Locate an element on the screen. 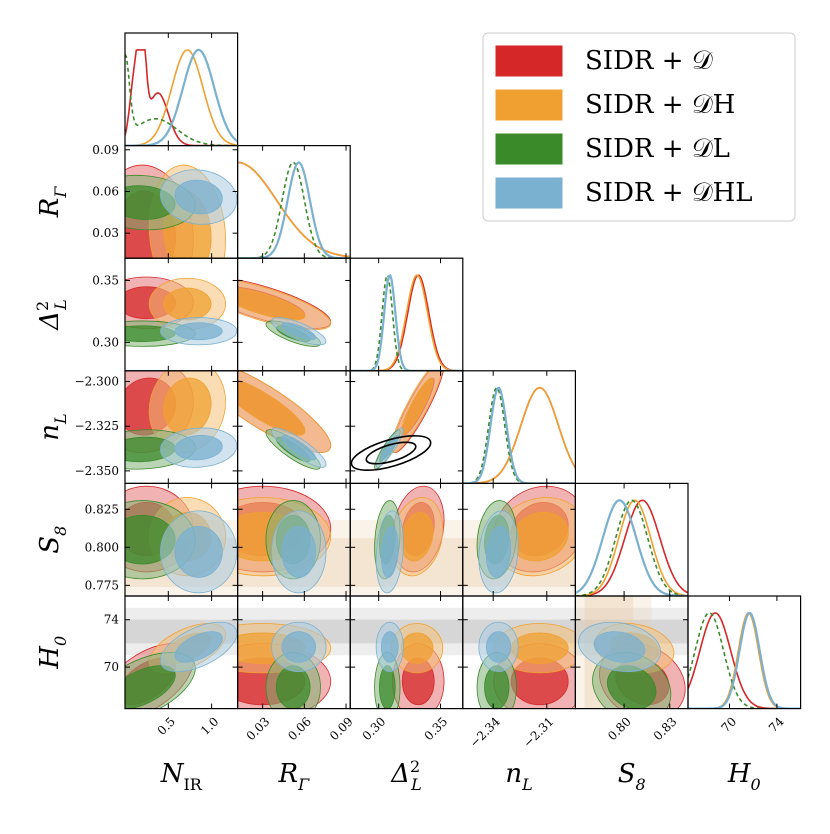 The image size is (830, 834). legend-label-series-0: SIDR + 𝒟 is located at coordinates (649, 61).